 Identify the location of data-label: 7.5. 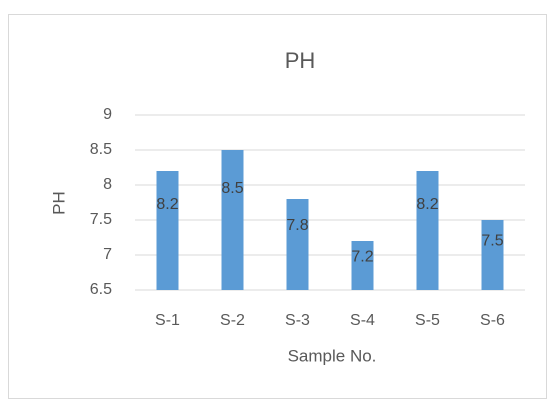
(492, 241).